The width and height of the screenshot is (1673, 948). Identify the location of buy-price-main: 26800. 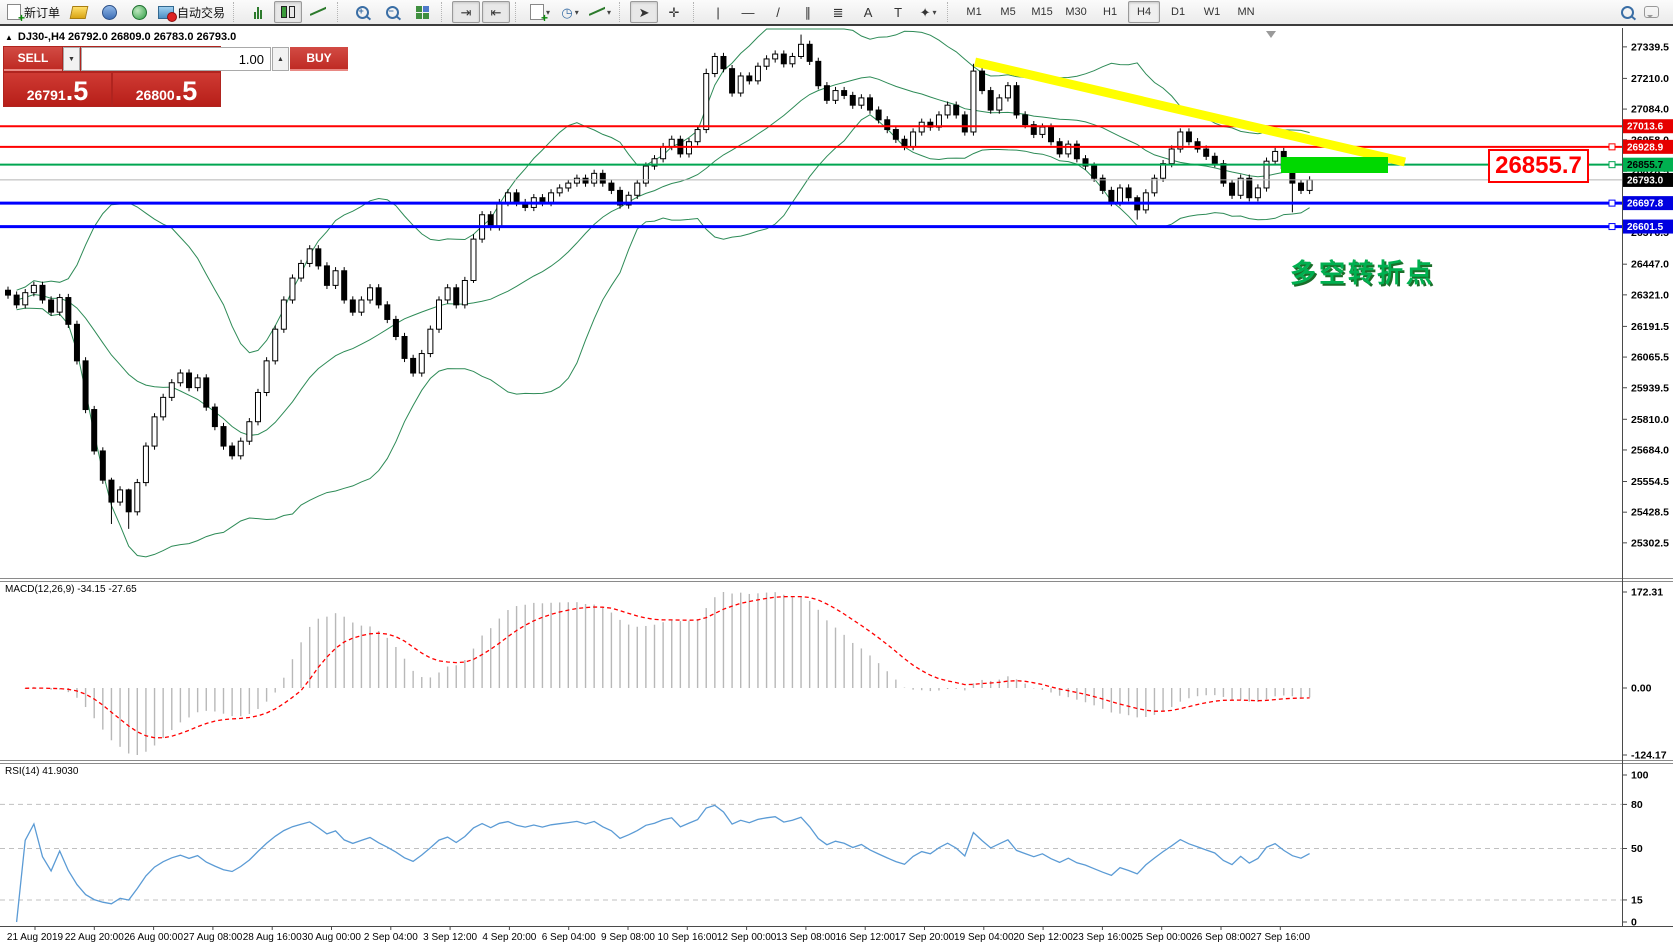
(155, 95).